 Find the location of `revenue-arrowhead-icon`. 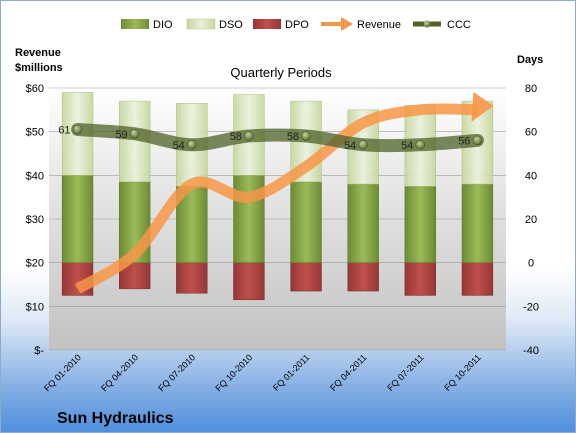

revenue-arrowhead-icon is located at coordinates (482, 106).